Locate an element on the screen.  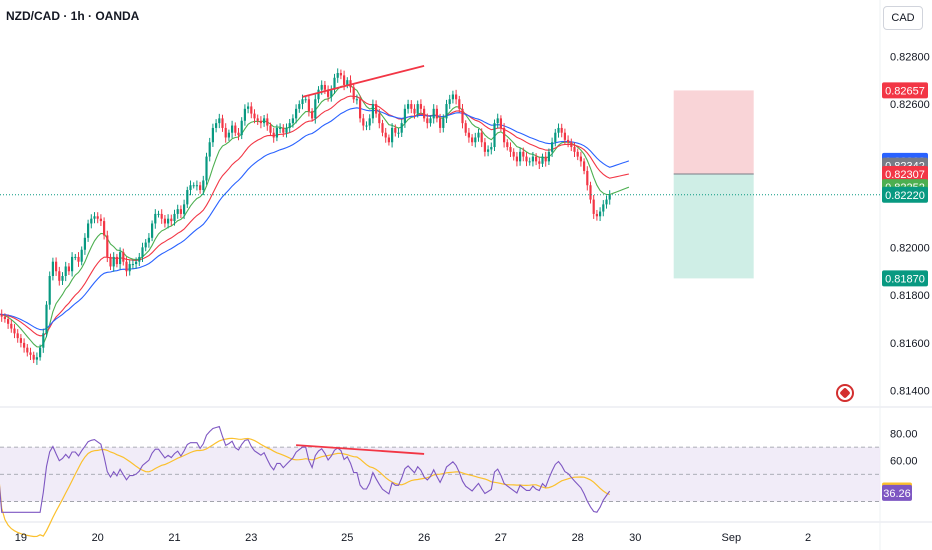
price-tick-label: 0.81800 is located at coordinates (910, 296).